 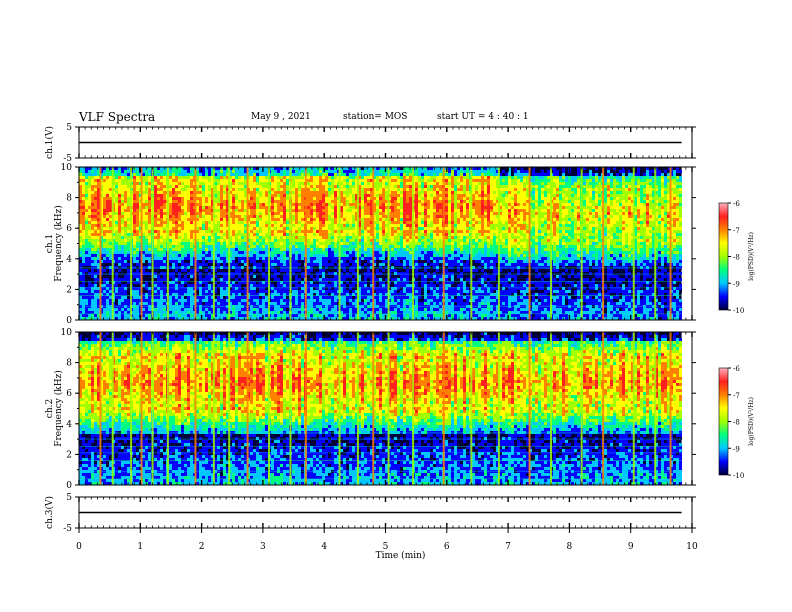 What do you see at coordinates (370, 513) in the screenshot?
I see `ch3-waveform: 5 -5 ch.3(V)` at bounding box center [370, 513].